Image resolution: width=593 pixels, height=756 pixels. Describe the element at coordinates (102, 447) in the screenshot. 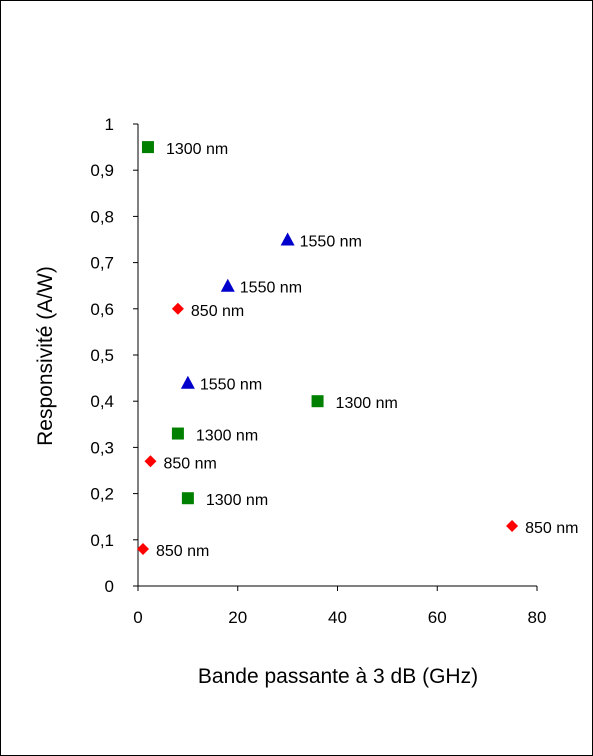

I see `y-tick-label: 0,3` at that location.